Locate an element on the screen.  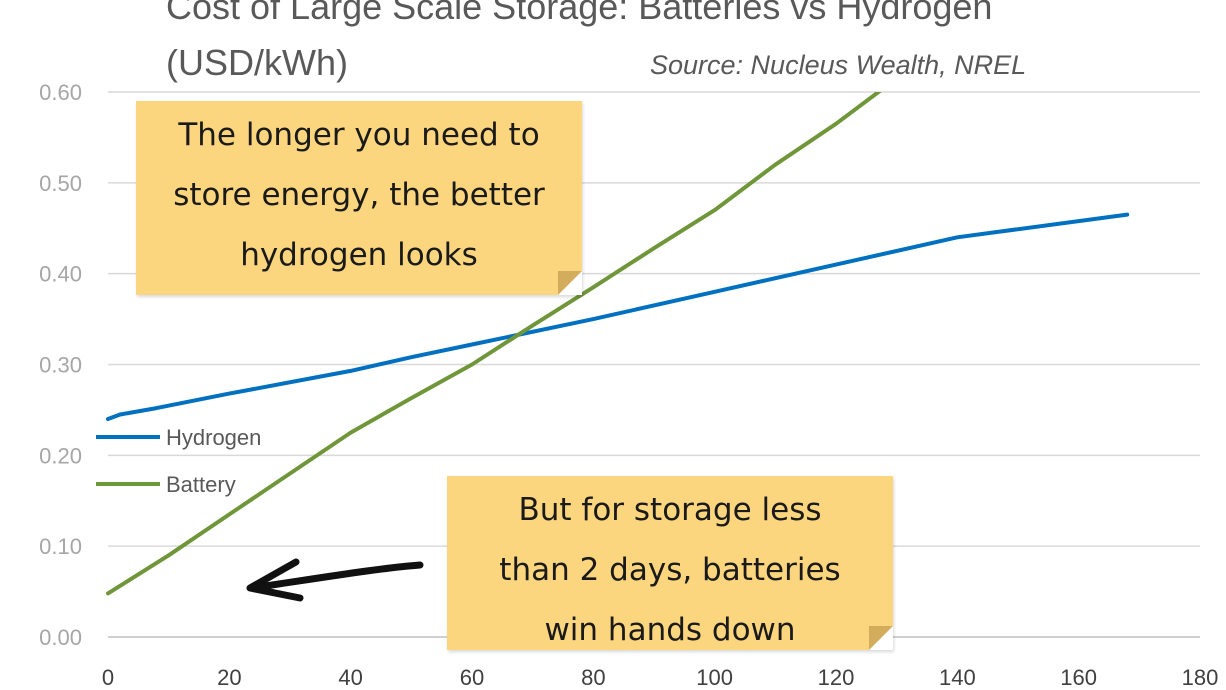
y-tick-label: 0.30 is located at coordinates (60, 365).